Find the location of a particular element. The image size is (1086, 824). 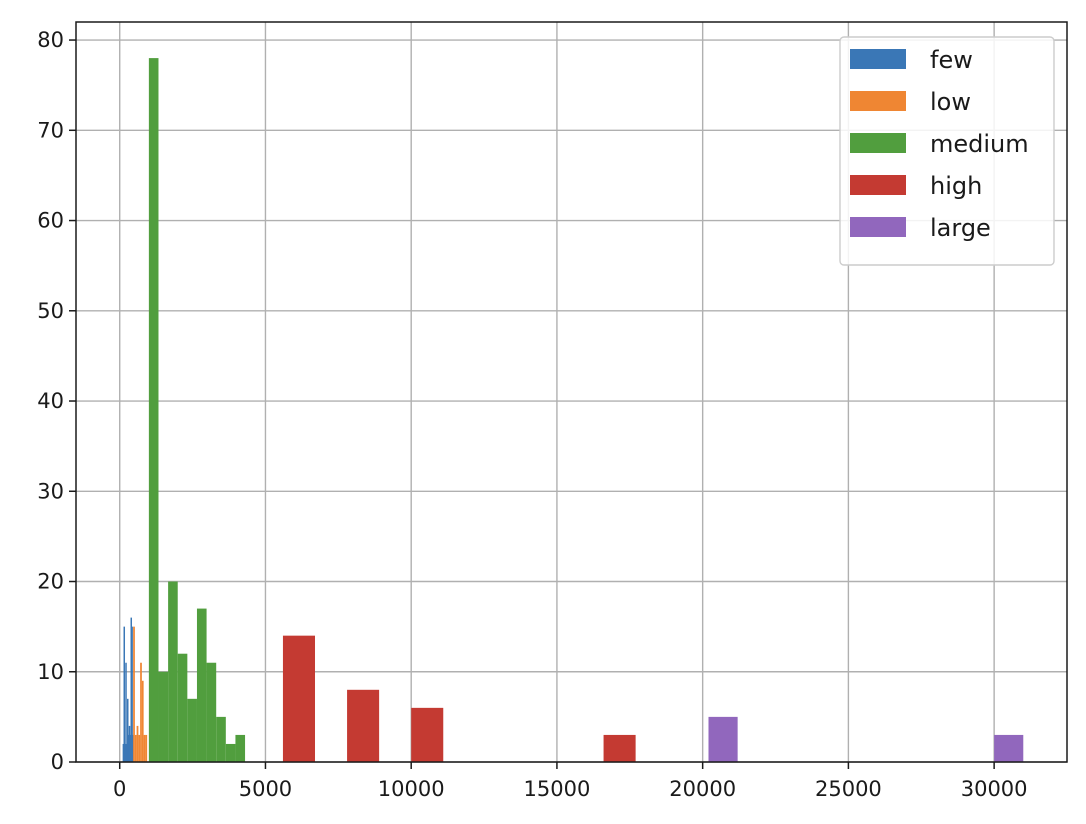

legend: few low medium high large is located at coordinates (947, 151).